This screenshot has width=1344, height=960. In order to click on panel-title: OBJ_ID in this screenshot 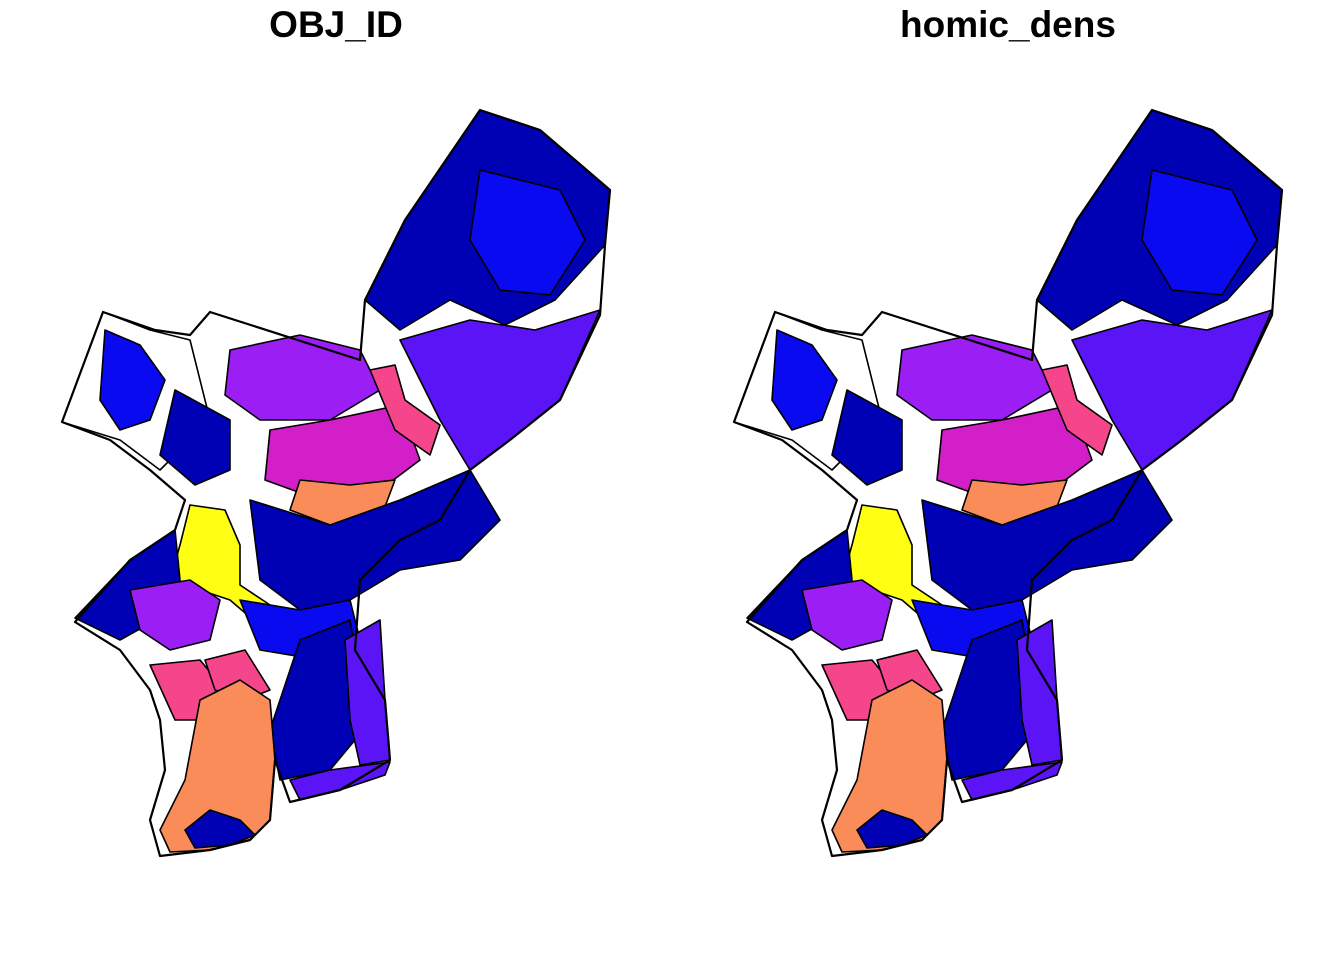, I will do `click(336, 24)`.